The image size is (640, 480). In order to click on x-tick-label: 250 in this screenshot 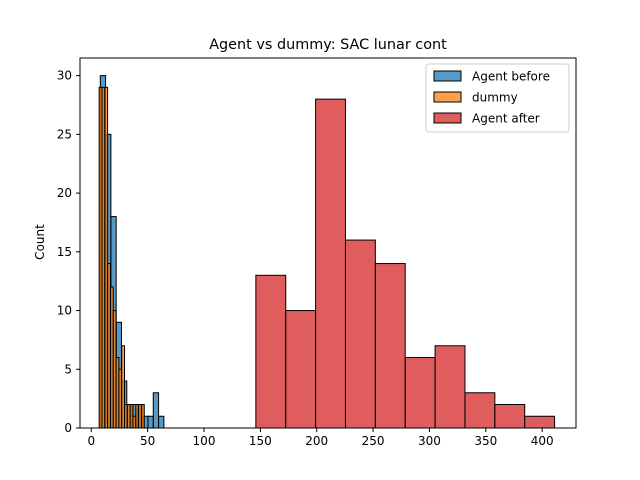, I will do `click(373, 441)`.